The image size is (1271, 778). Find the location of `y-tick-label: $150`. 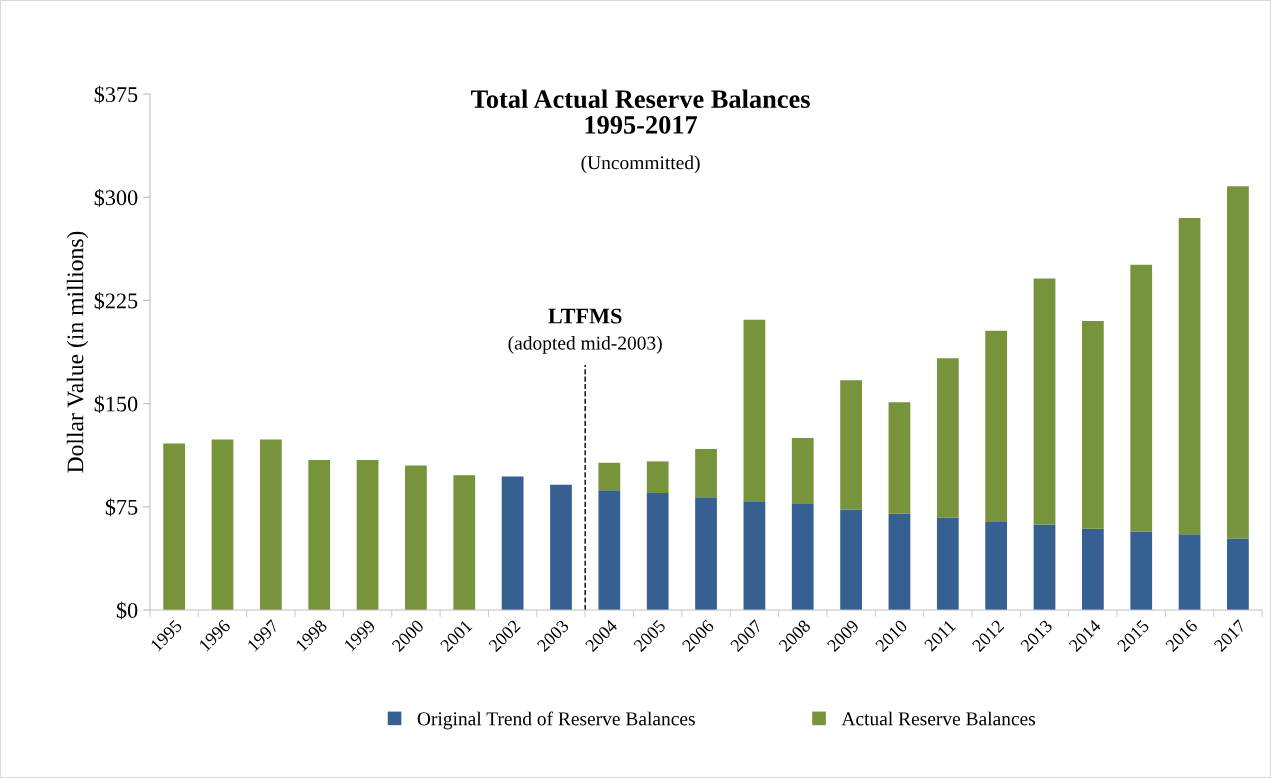

y-tick-label: $150 is located at coordinates (116, 404).